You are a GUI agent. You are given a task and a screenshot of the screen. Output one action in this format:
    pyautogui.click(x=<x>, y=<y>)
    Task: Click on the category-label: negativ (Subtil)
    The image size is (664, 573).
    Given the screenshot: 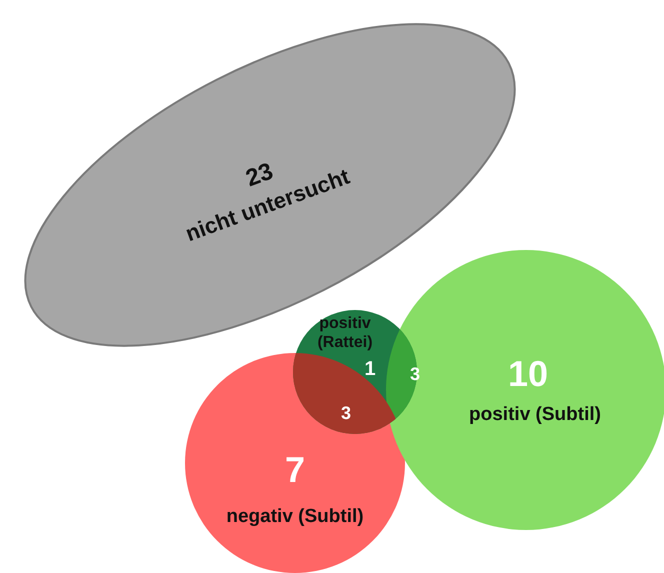 What is the action you would take?
    pyautogui.click(x=295, y=516)
    